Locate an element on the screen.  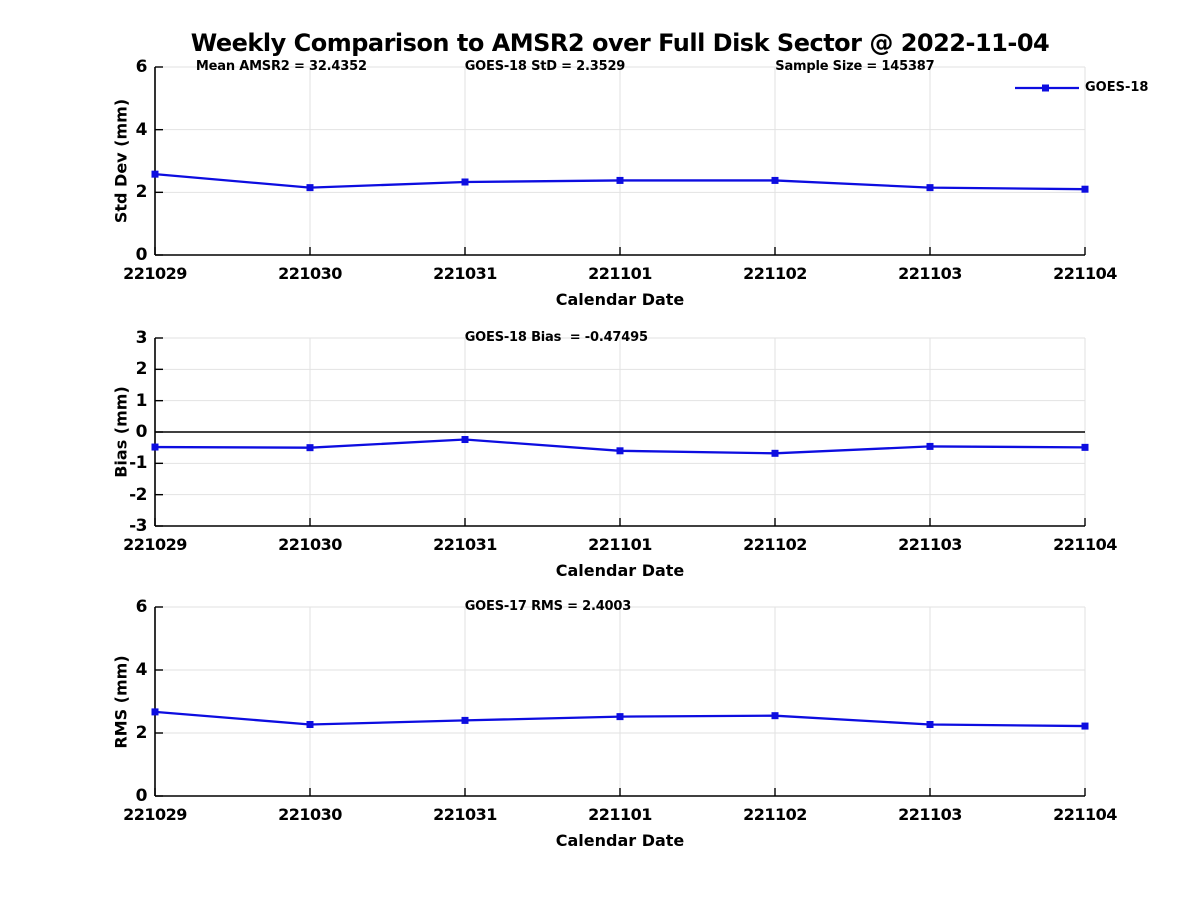
annotation-text: Mean AMSR2 = 32.4352 is located at coordinates (281, 66).